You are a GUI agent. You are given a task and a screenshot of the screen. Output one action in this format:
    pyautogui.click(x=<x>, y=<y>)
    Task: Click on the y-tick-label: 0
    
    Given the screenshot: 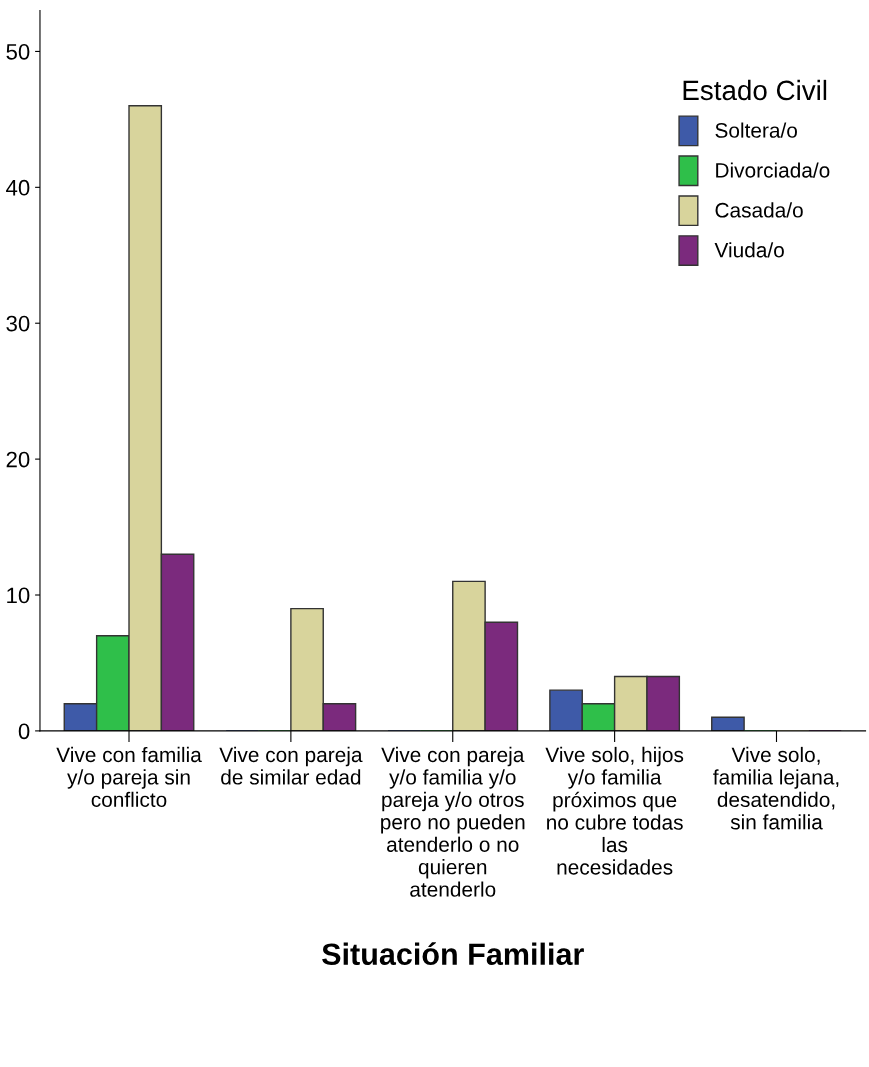 What is the action you would take?
    pyautogui.click(x=24, y=731)
    